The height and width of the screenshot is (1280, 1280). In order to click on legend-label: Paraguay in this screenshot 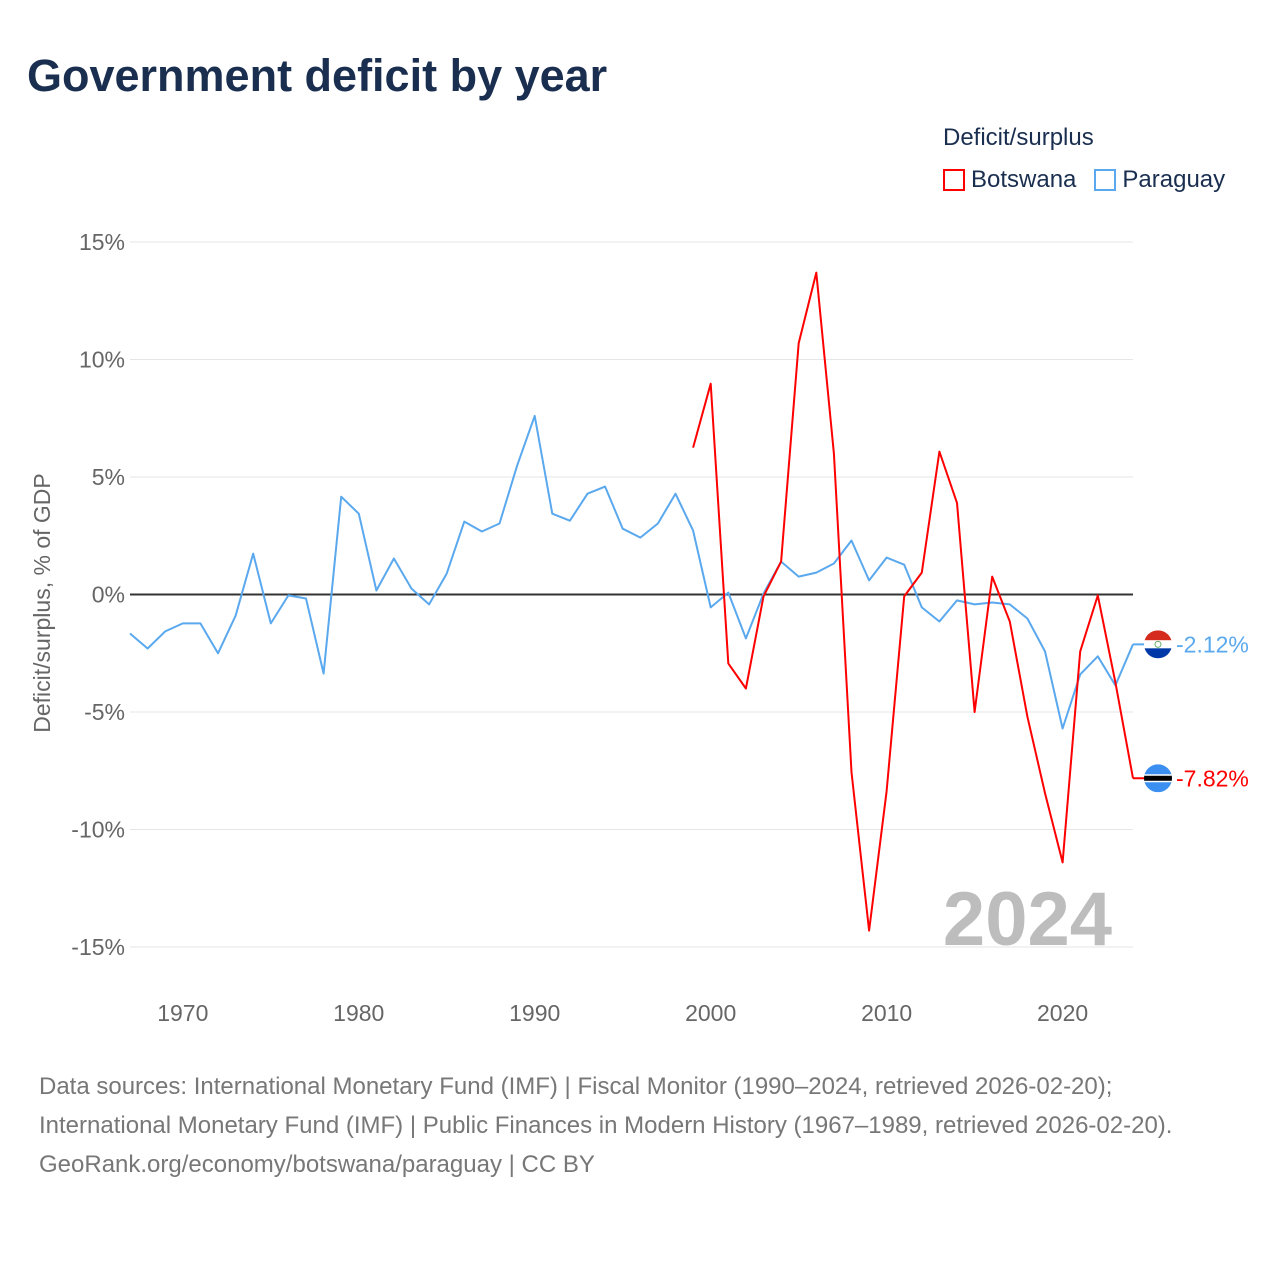, I will do `click(1174, 179)`.